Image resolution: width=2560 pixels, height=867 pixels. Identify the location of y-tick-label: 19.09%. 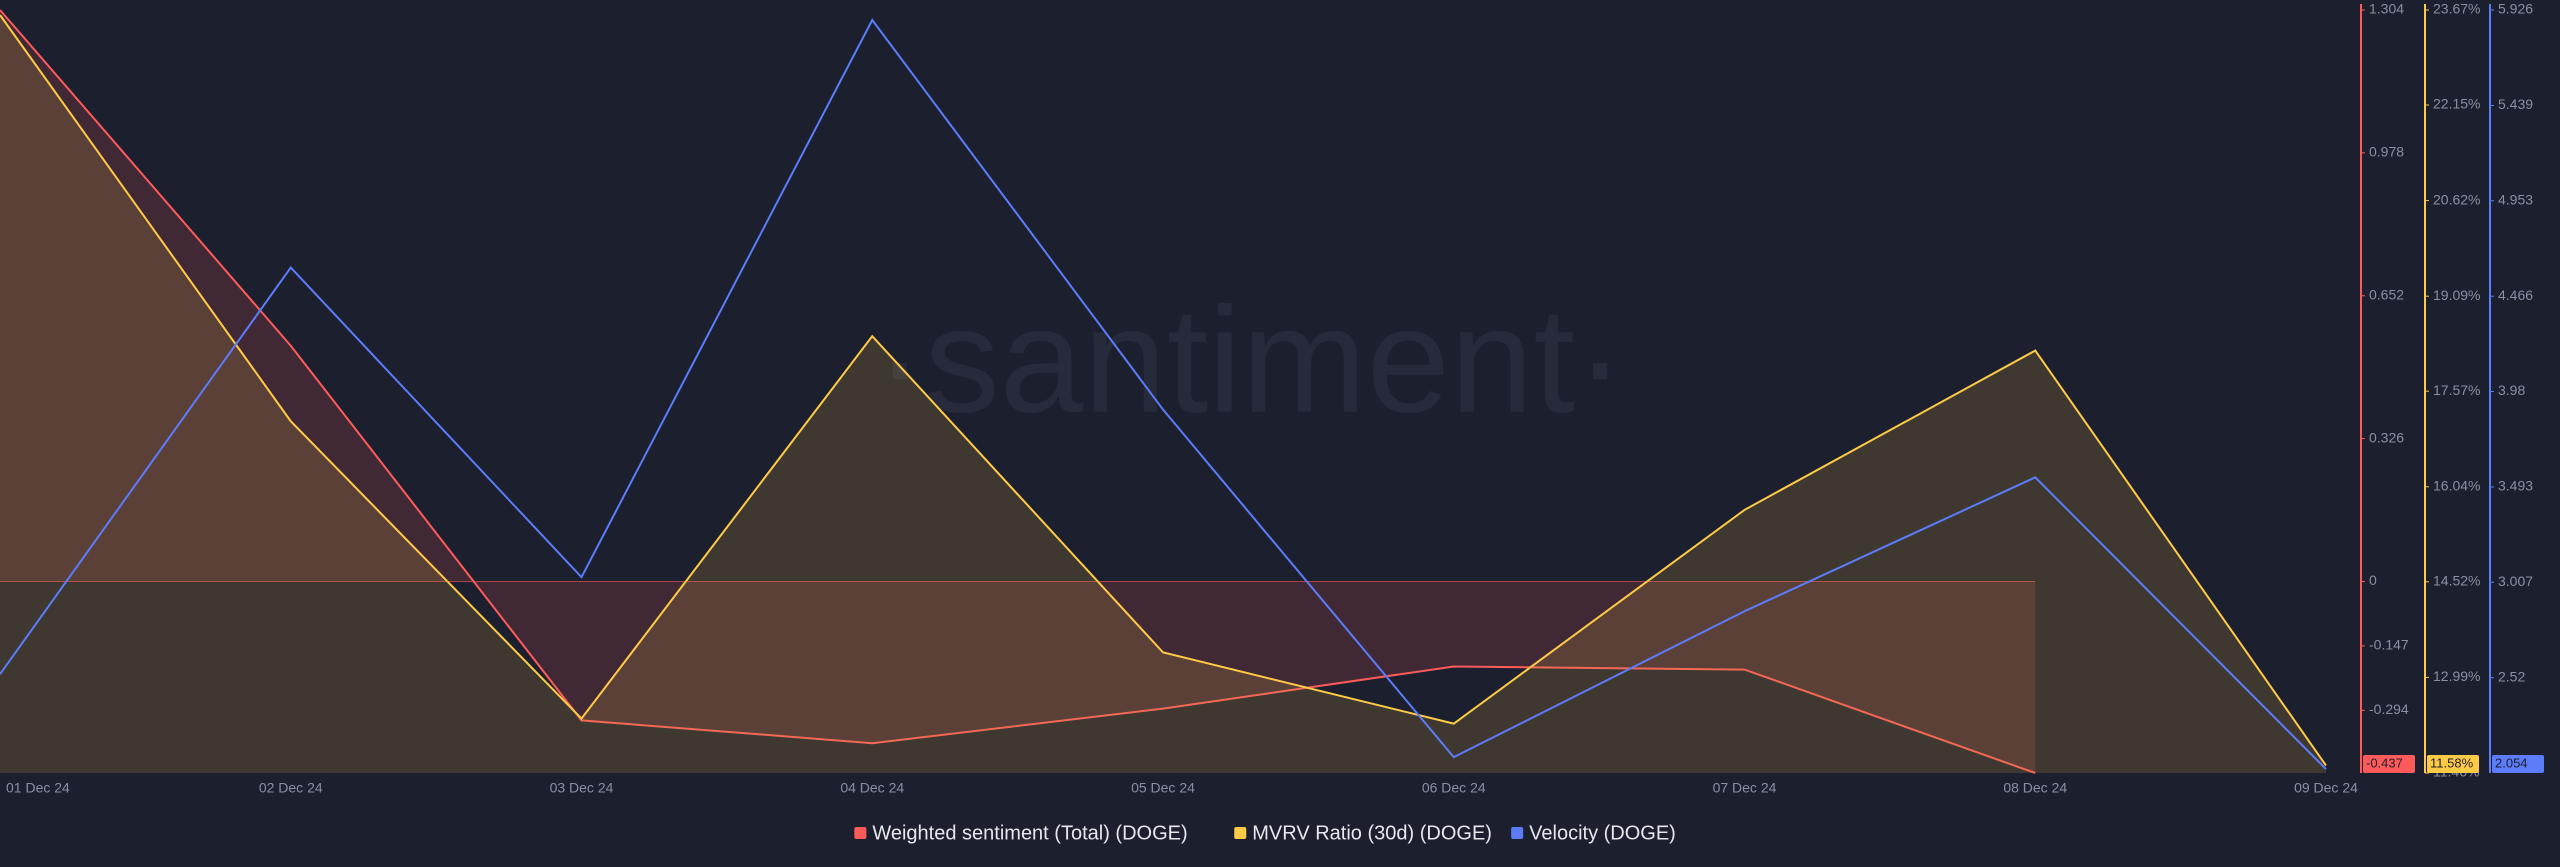
(2456, 295).